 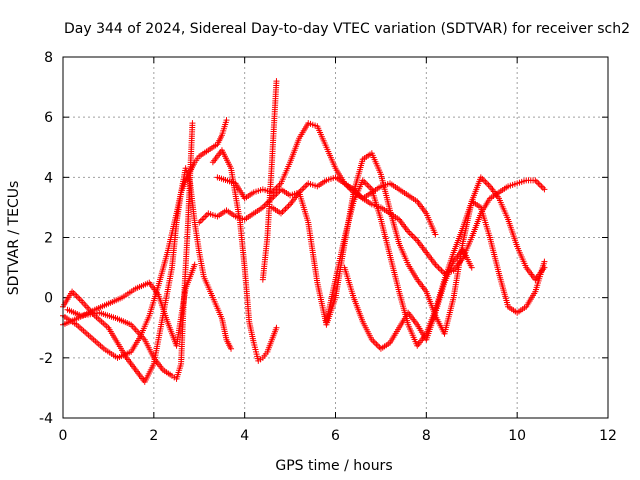 I want to click on y-tick-label: -4, so click(x=46, y=419).